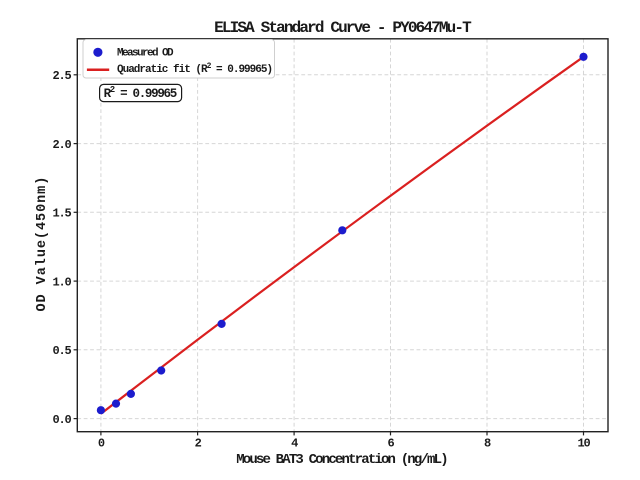 The image size is (640, 480). I want to click on svg-text: 2.5, so click(61, 76).